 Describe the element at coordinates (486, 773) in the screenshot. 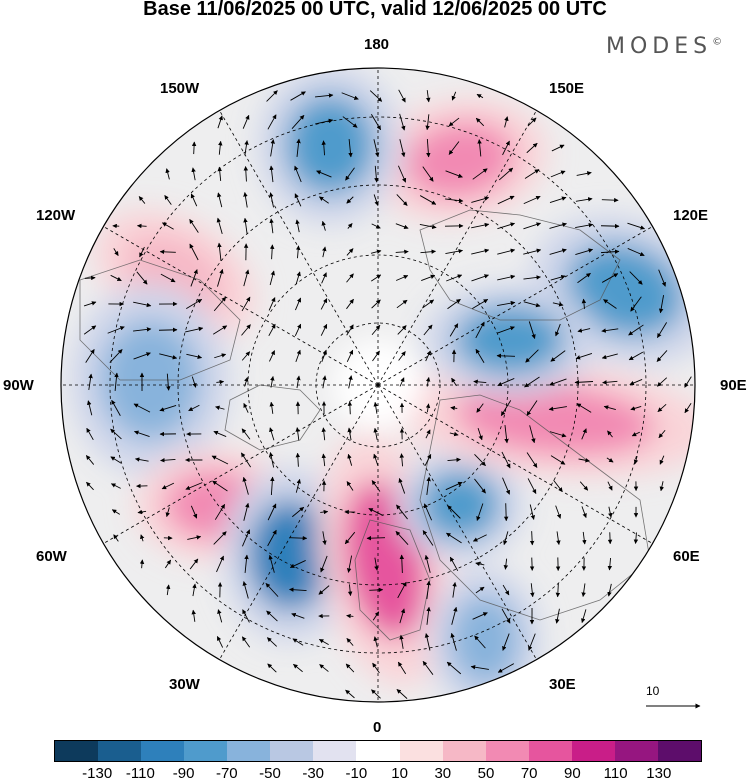

I see `colorbar-tick-label: 50` at that location.